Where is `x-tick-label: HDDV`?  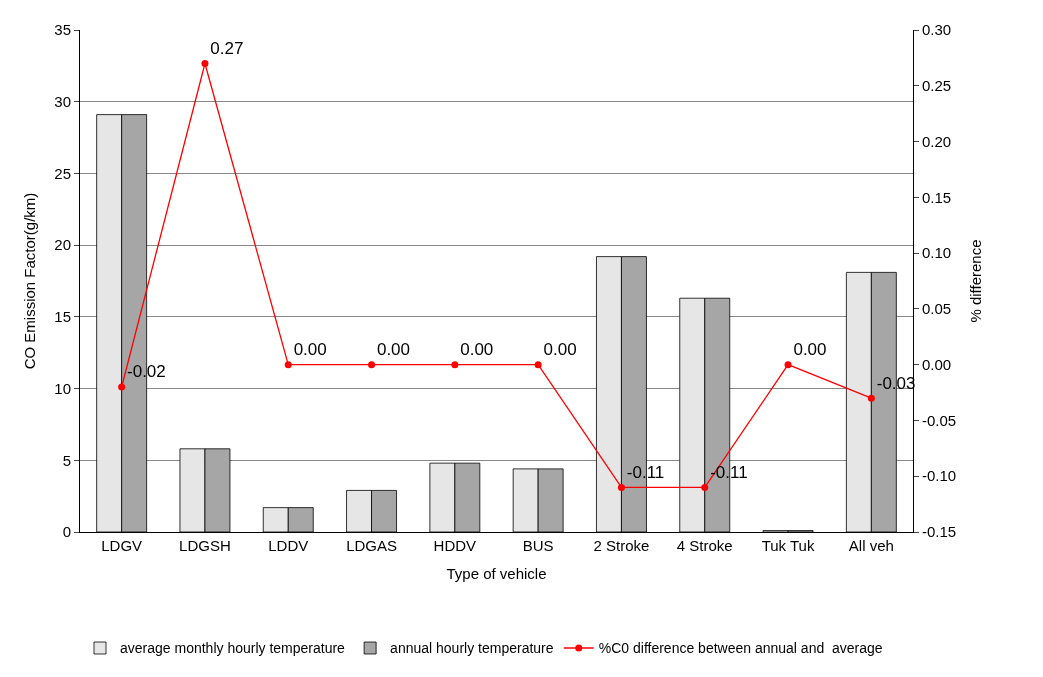 x-tick-label: HDDV is located at coordinates (455, 545).